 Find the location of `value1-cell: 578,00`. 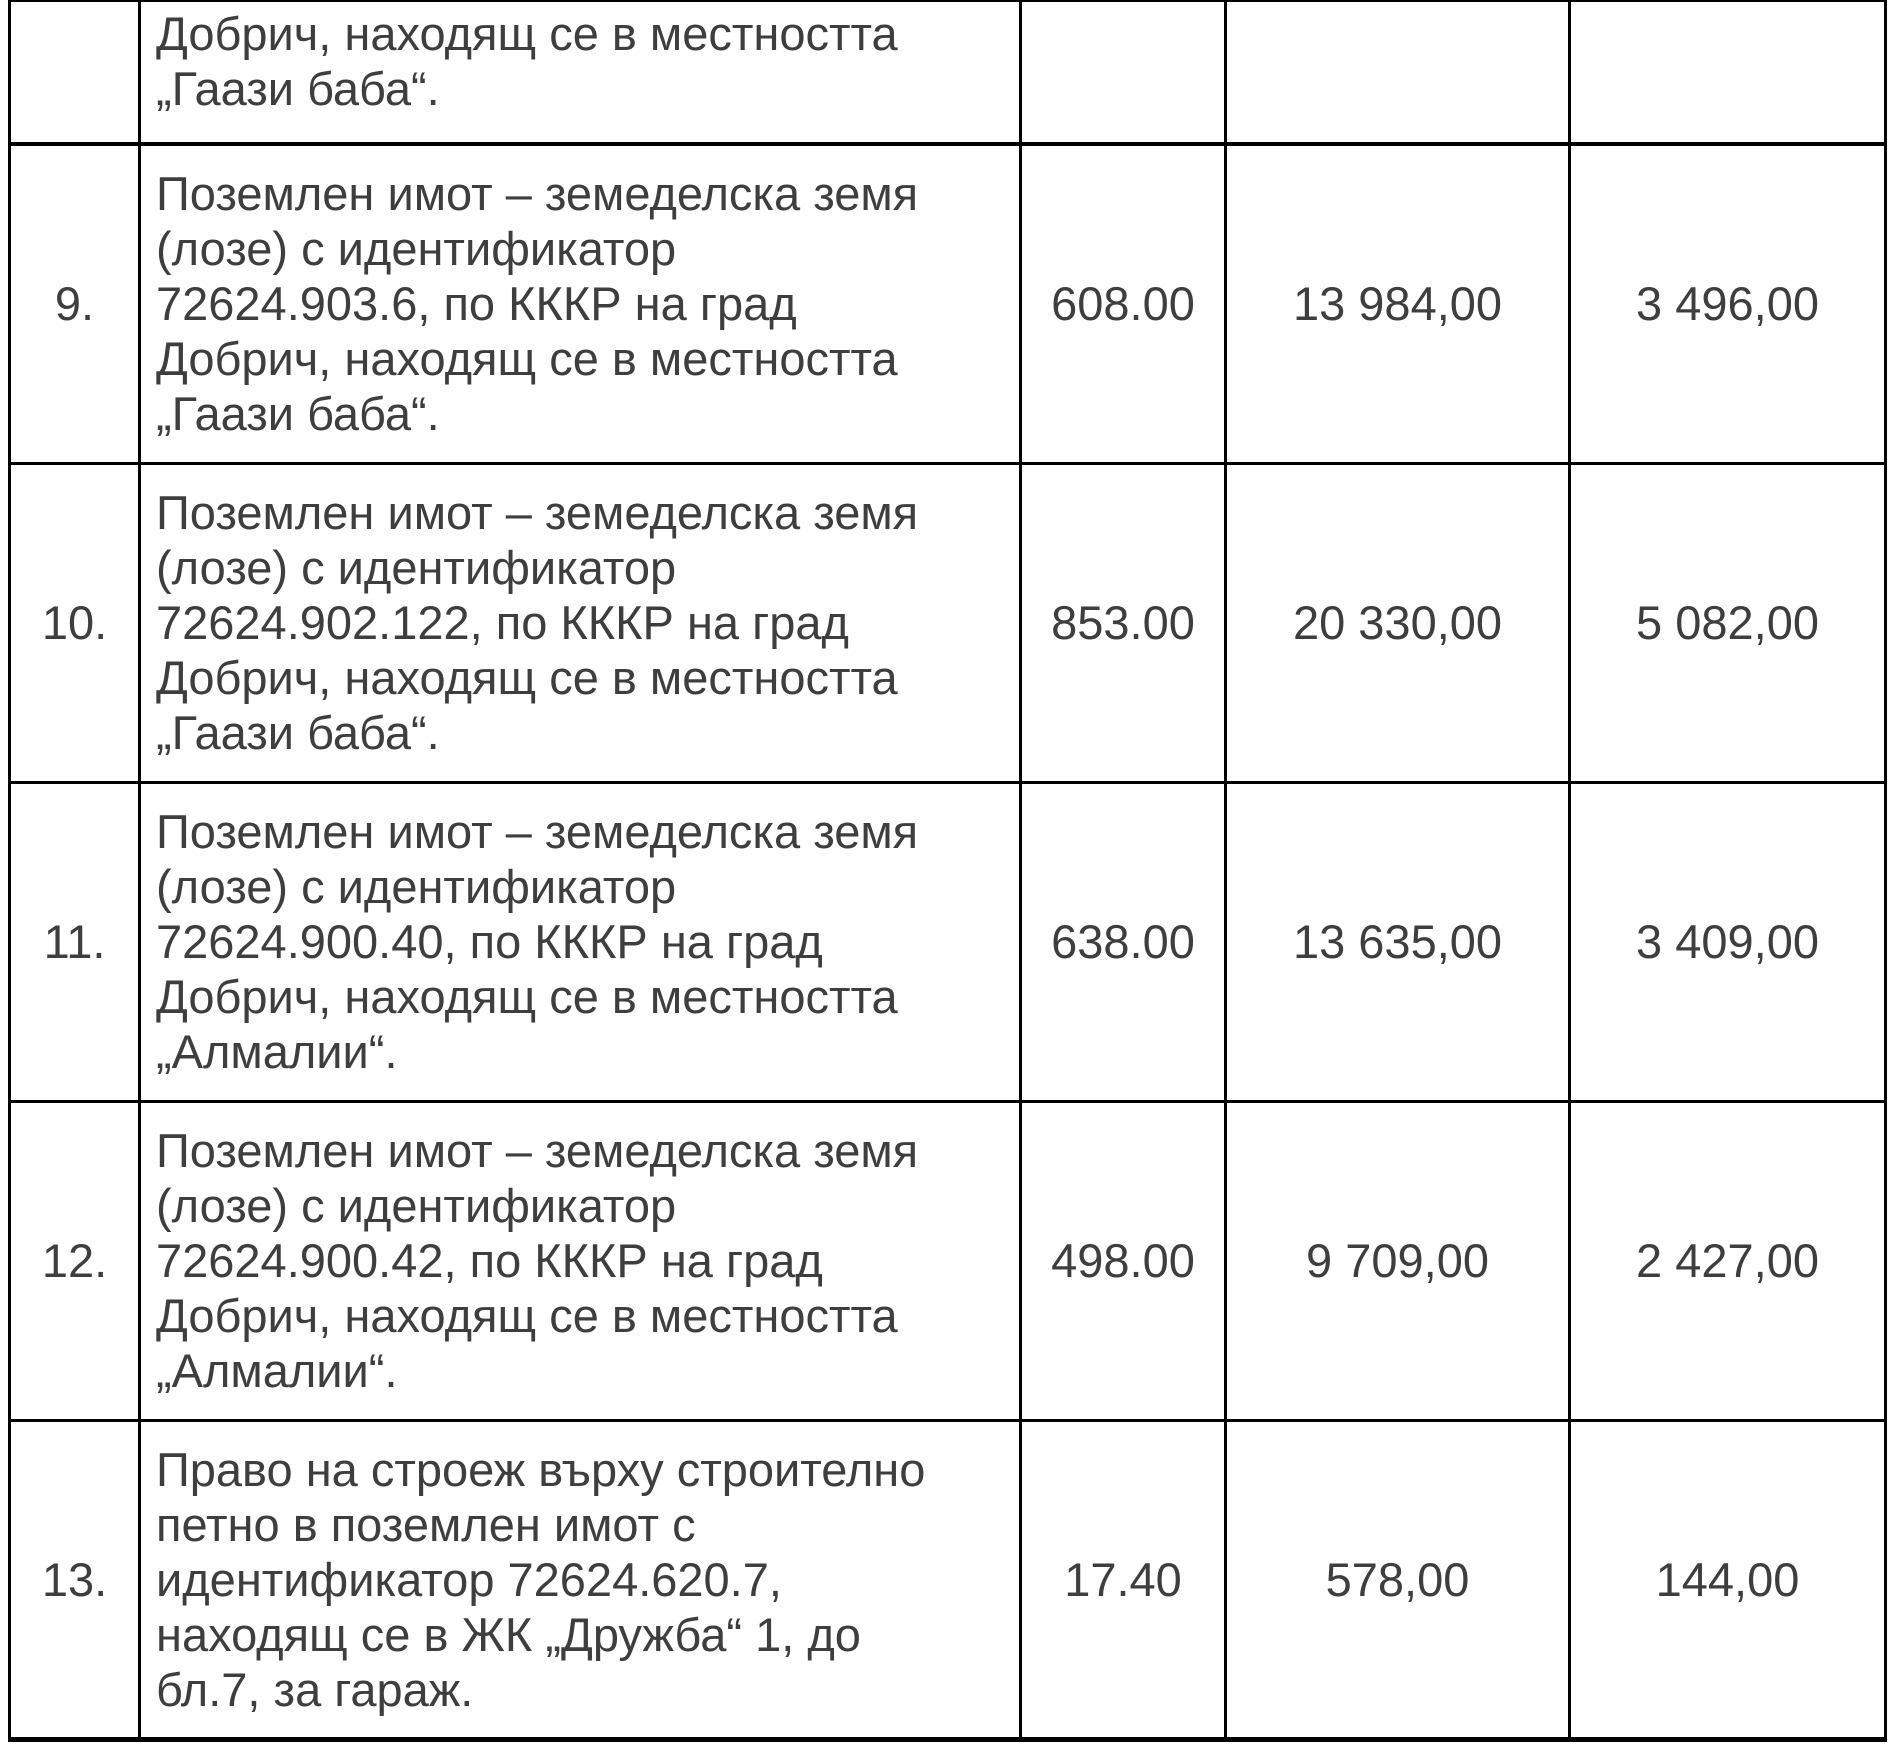

value1-cell: 578,00 is located at coordinates (1397, 1580).